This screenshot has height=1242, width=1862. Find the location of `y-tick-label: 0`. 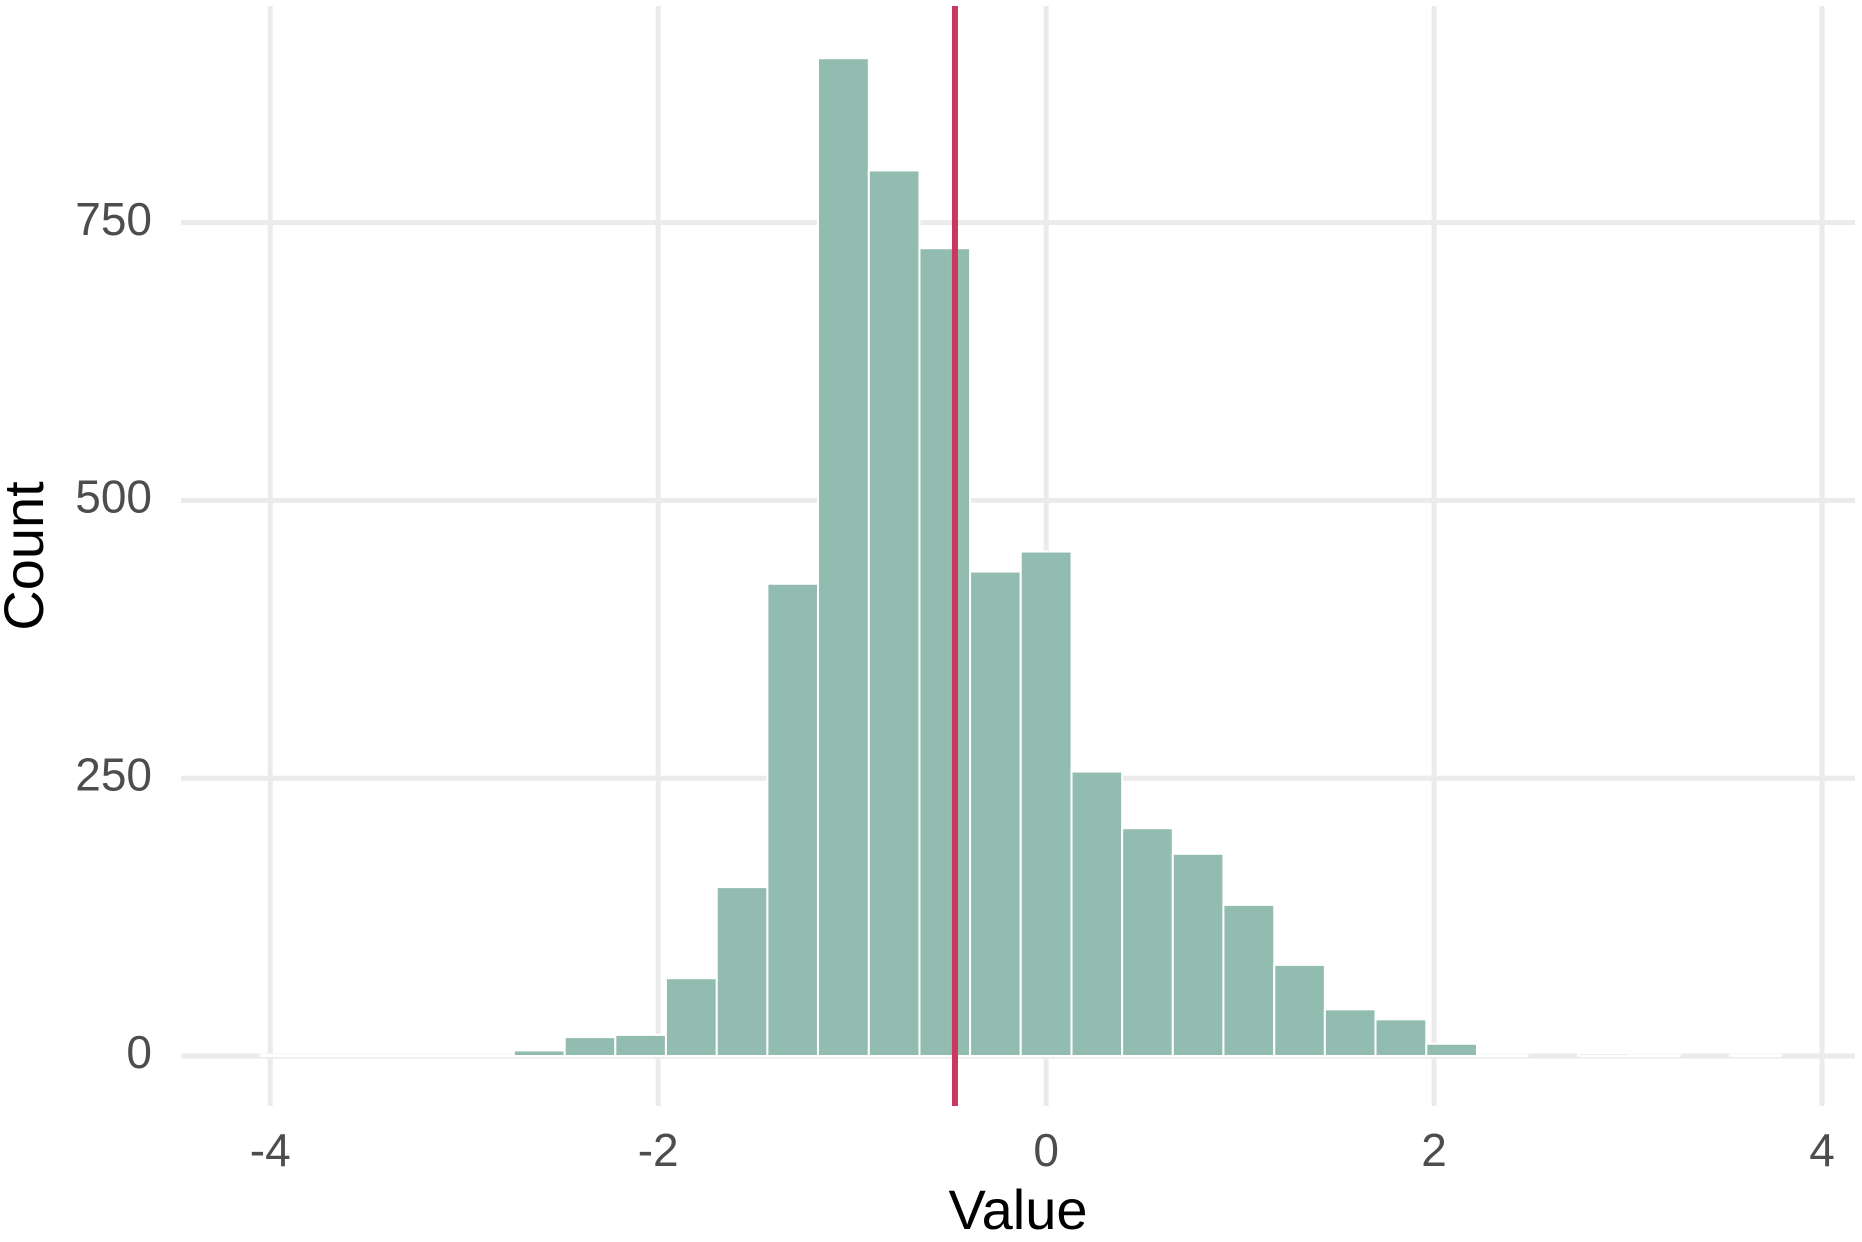

y-tick-label: 0 is located at coordinates (139, 1052).